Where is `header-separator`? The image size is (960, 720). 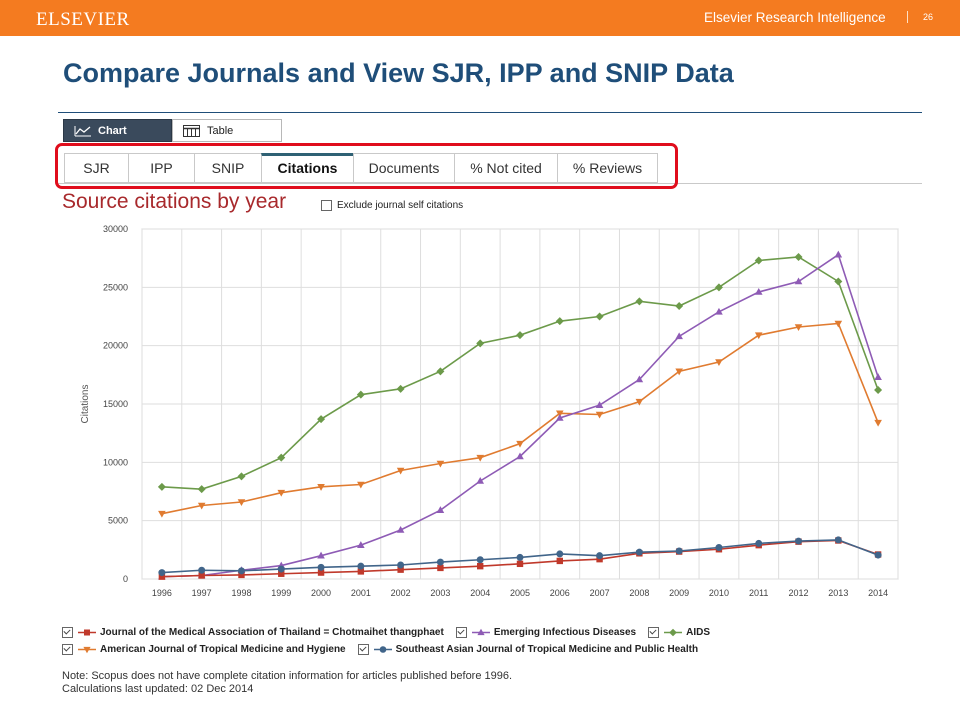 header-separator is located at coordinates (907, 17).